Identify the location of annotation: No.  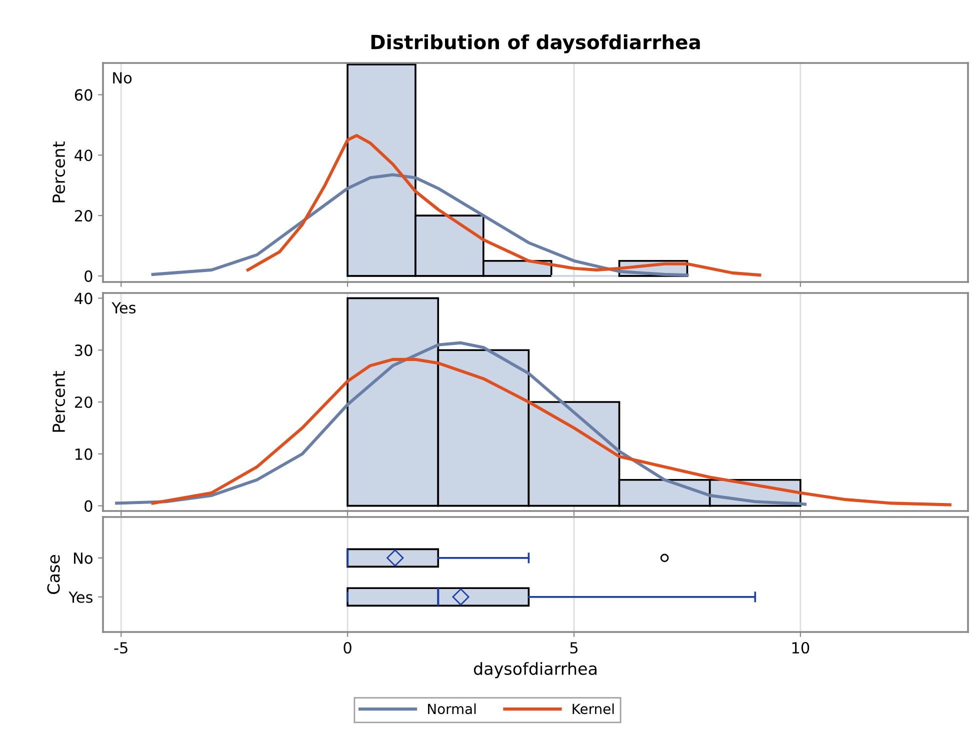
(122, 78).